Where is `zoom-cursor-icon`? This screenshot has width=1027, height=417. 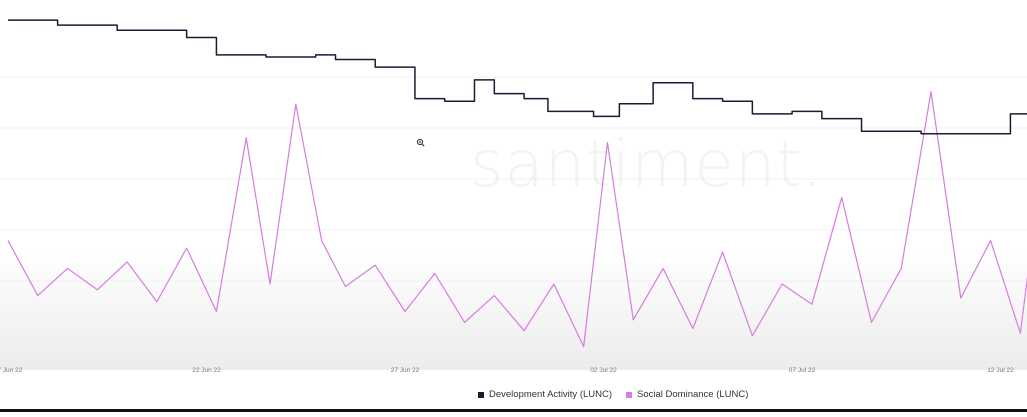
zoom-cursor-icon is located at coordinates (420, 142).